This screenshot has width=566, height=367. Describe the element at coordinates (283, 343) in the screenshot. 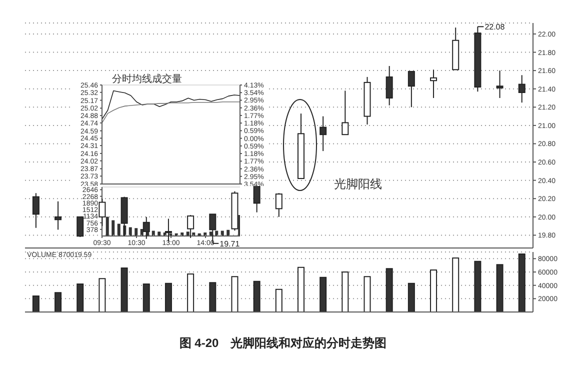

I see `caption: 图 4-20 光脚阳线和对应的分时走势图` at that location.